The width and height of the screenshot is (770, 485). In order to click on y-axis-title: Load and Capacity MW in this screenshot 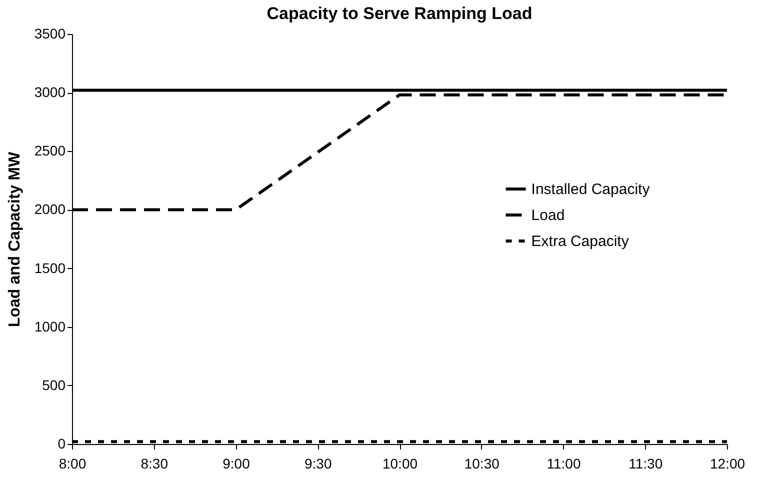, I will do `click(15, 239)`.